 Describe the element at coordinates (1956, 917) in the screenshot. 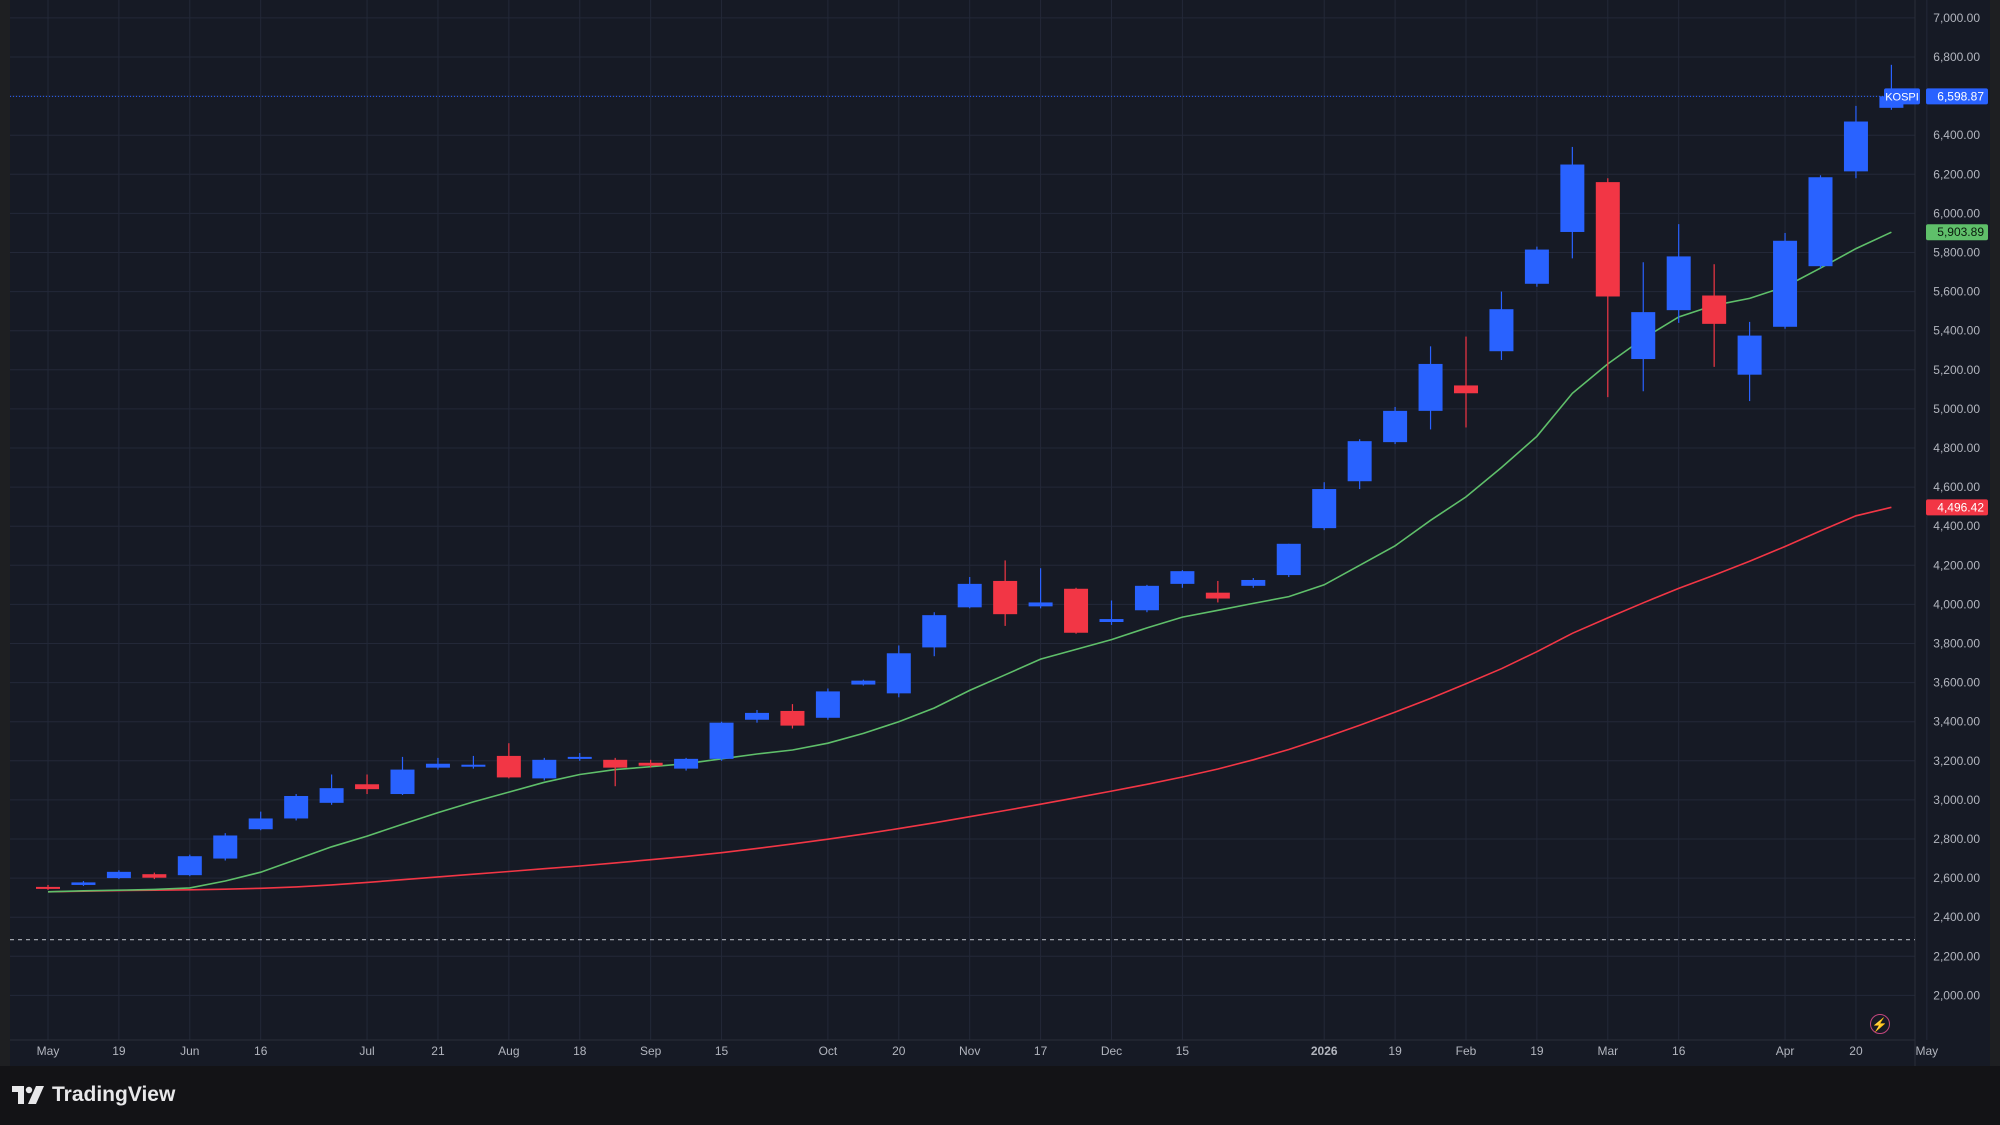

I see `y-tick-label: 2,400.00` at that location.